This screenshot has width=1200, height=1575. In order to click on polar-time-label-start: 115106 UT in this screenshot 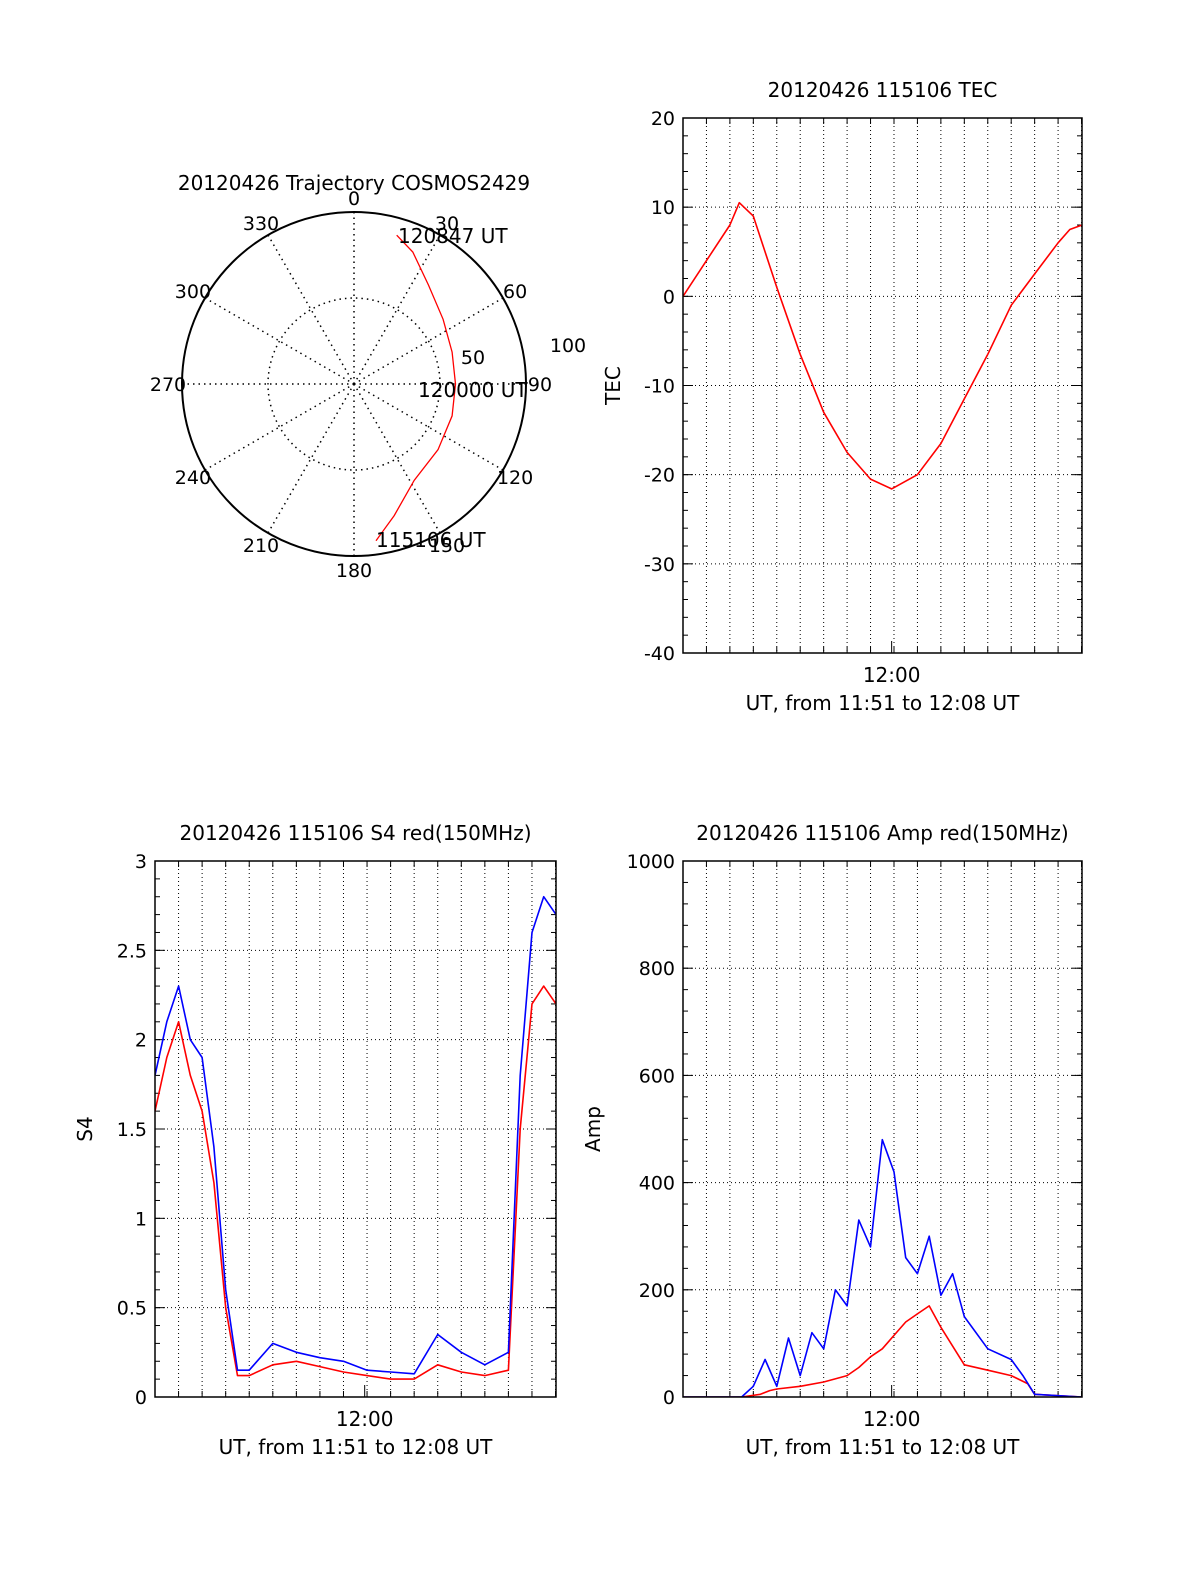, I will do `click(431, 540)`.